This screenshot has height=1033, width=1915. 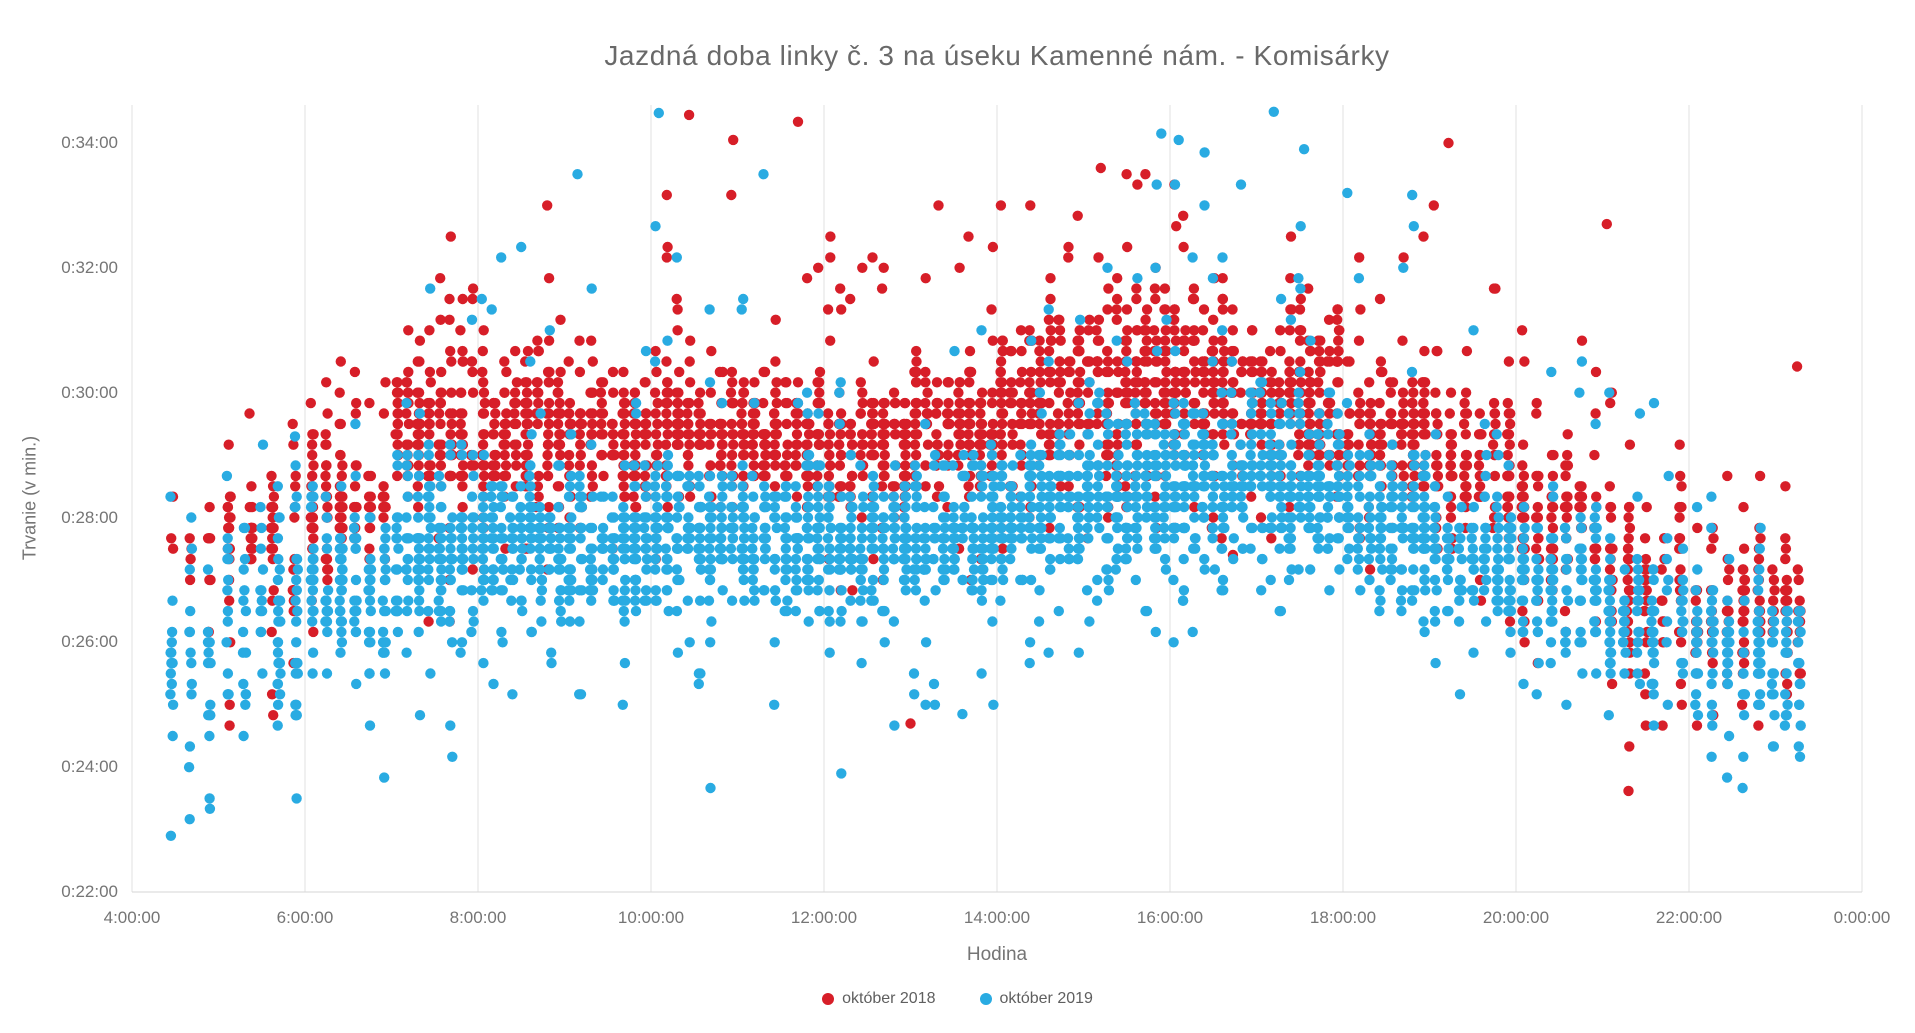 I want to click on y-tick-label: 0:28:00, so click(x=89, y=517).